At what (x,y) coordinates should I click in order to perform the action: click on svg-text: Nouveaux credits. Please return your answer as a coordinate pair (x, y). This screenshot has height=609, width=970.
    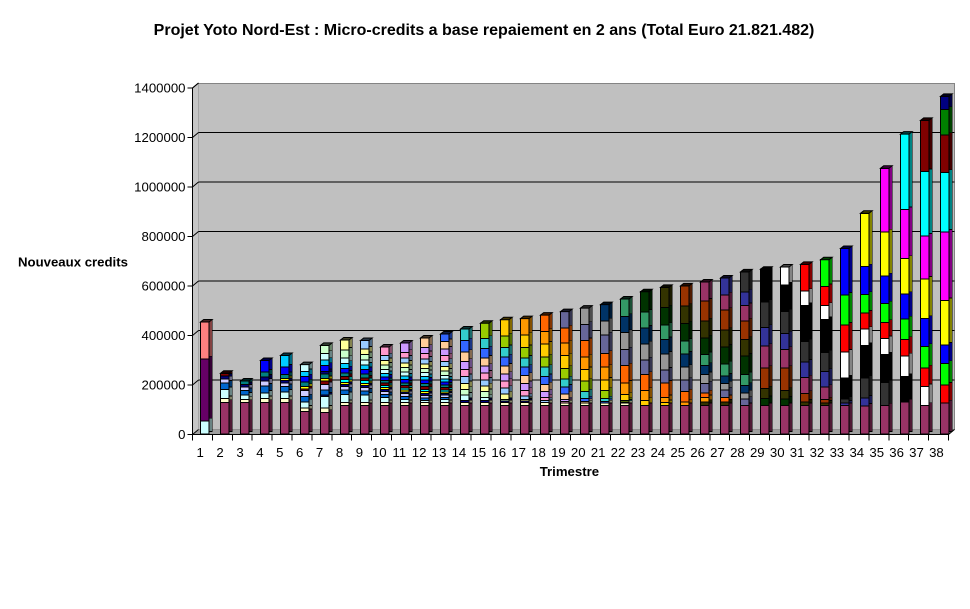
    Looking at the image, I should click on (73, 262).